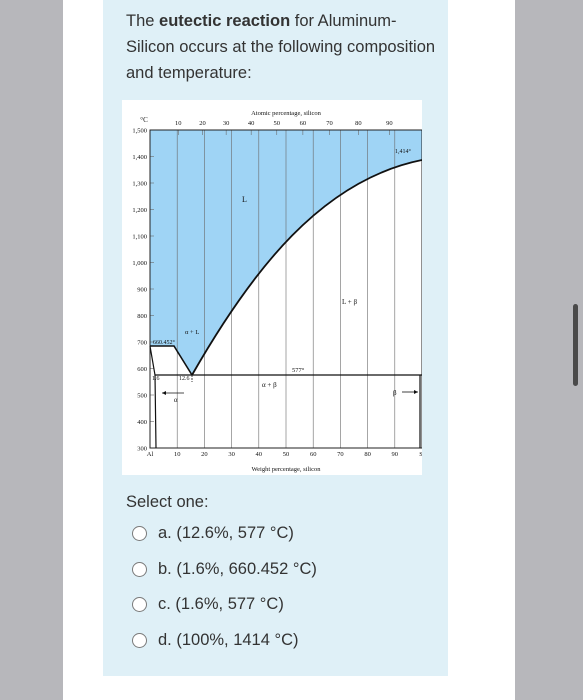 The width and height of the screenshot is (583, 700). What do you see at coordinates (143, 21) in the screenshot?
I see `question-prefix: The` at bounding box center [143, 21].